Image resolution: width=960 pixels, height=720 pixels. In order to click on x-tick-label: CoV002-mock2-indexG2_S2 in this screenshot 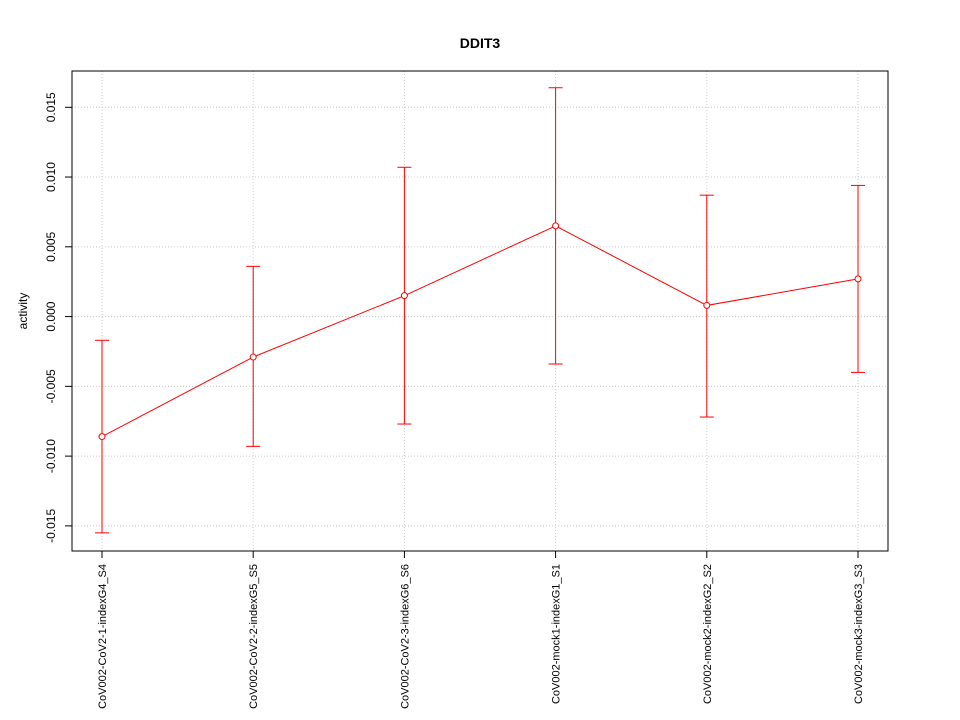, I will do `click(708, 634)`.